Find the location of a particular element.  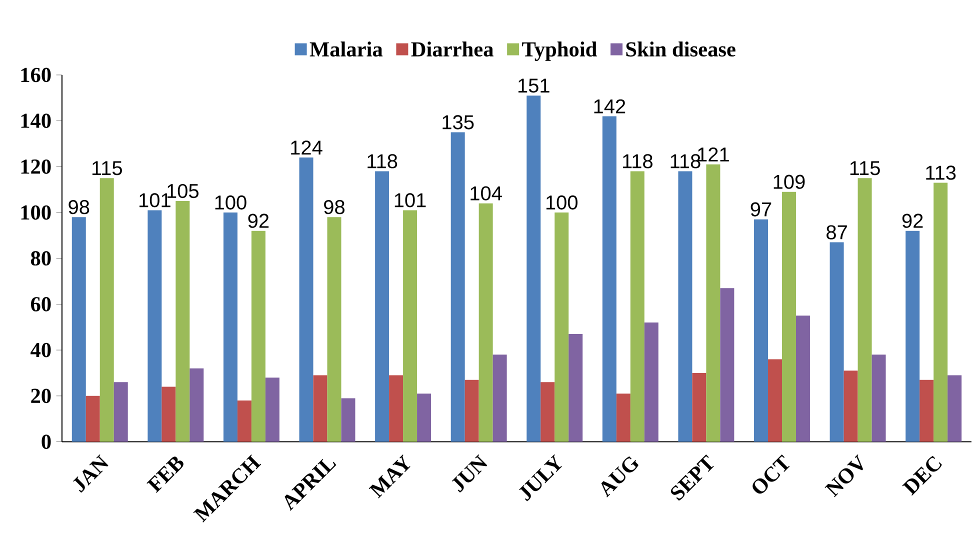

y-tick-label: 0 is located at coordinates (46, 442).